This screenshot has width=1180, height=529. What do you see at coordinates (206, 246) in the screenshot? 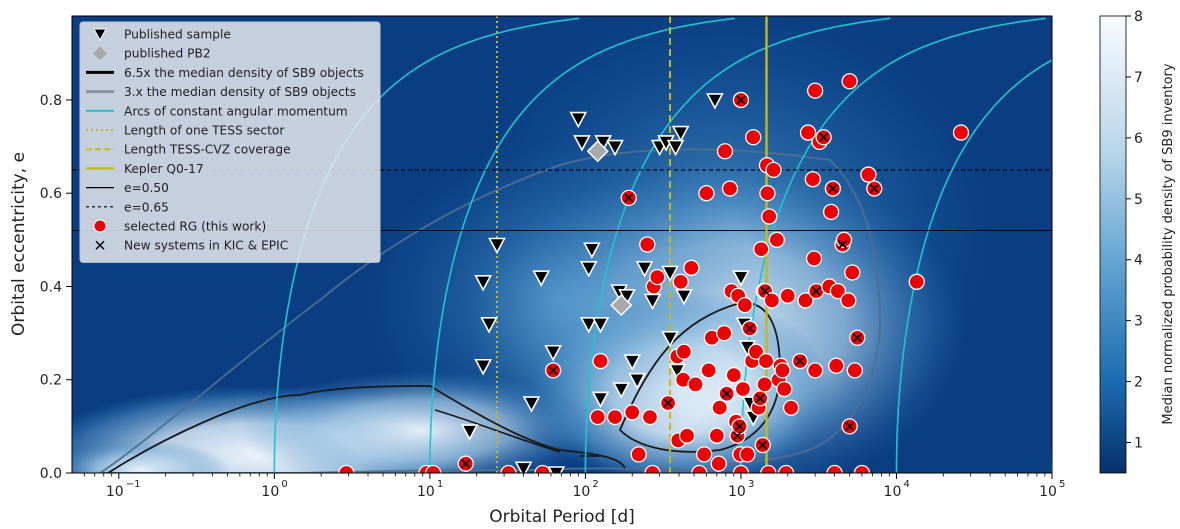
I see `legend-entry-label: New systems in KIC & EPIC` at bounding box center [206, 246].